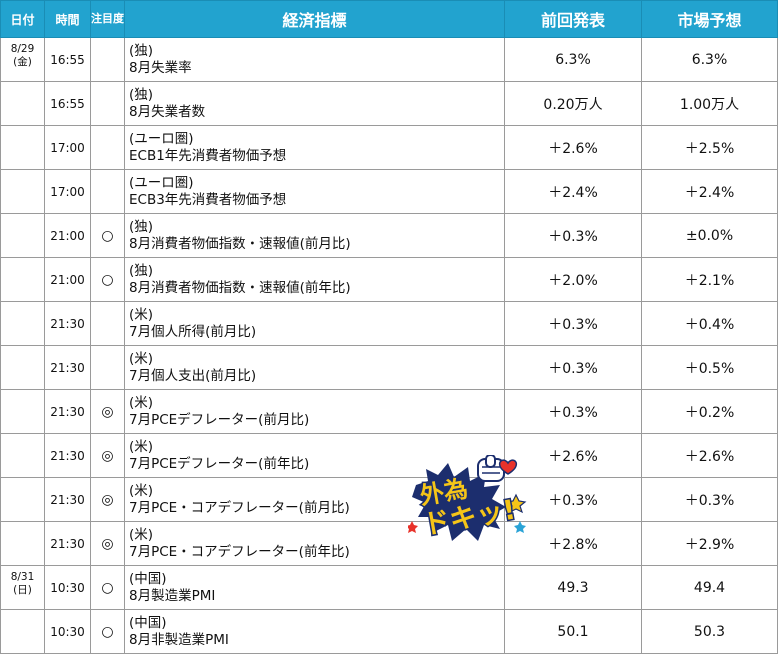  I want to click on table-row: 8/29 (金) 16:55 (独) 8月失業率 6.3% 6.3%, so click(389, 59).